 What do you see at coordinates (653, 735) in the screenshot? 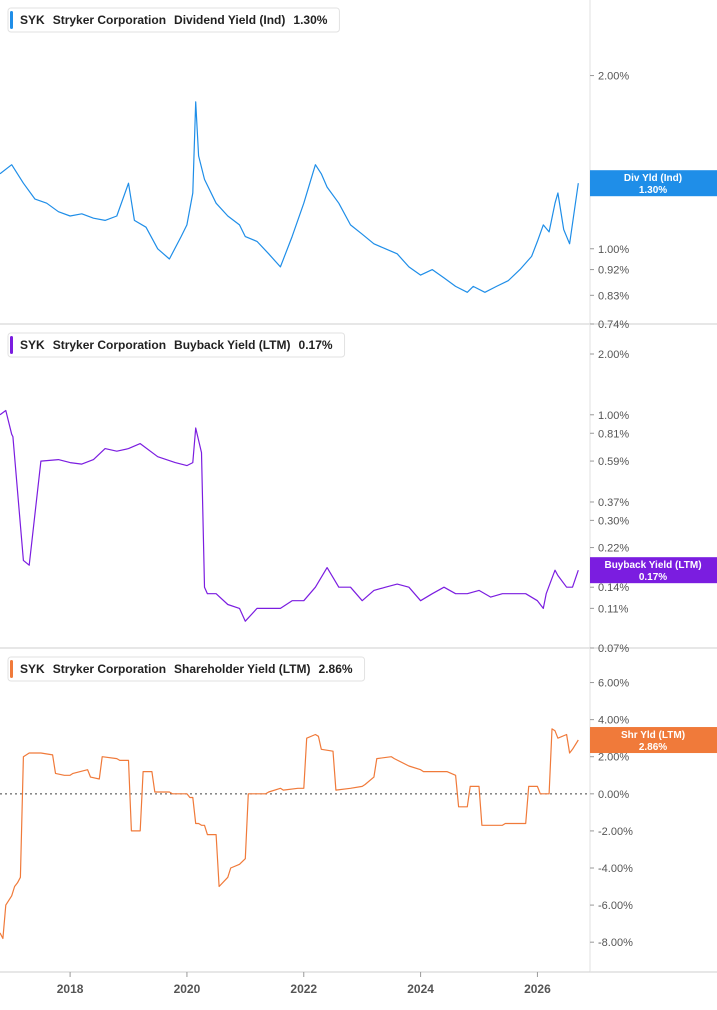
I see `value-tag-label: Shr Yld (LTM)` at bounding box center [653, 735].